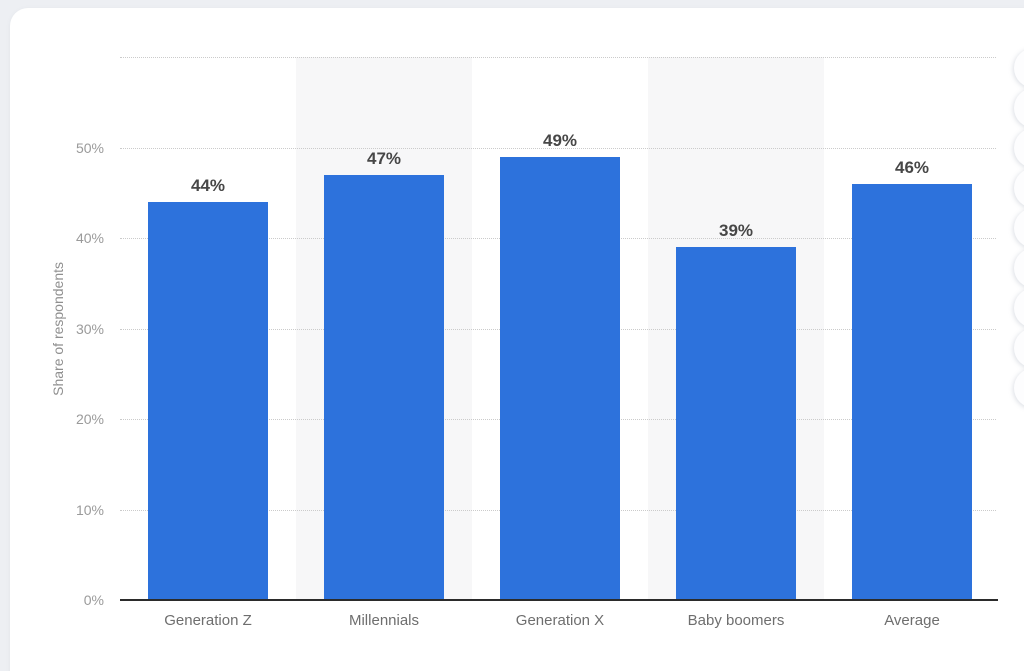 This screenshot has width=1024, height=671. What do you see at coordinates (560, 378) in the screenshot?
I see `bar-generation-x` at bounding box center [560, 378].